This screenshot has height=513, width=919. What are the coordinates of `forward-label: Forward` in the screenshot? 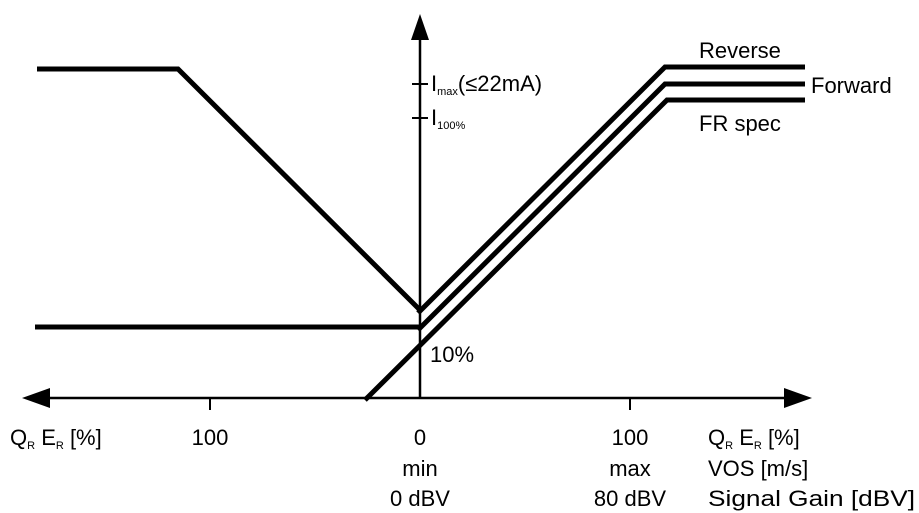 It's located at (851, 85).